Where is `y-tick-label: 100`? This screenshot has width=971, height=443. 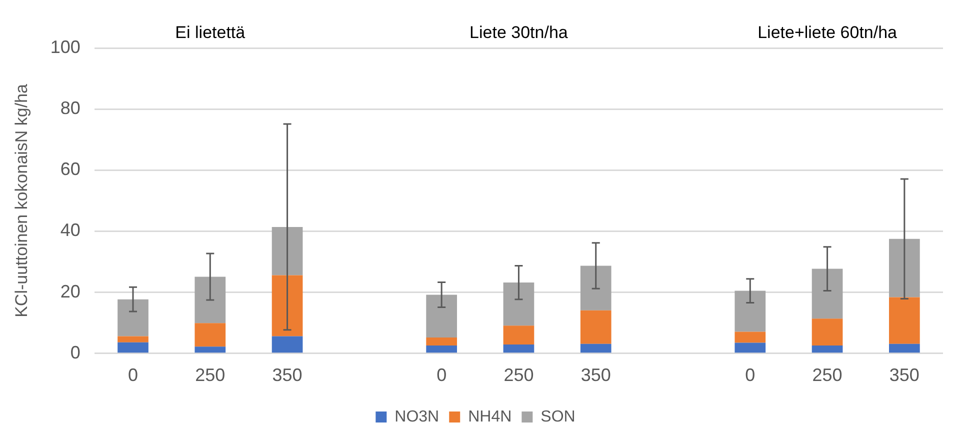 y-tick-label: 100 is located at coordinates (65, 46).